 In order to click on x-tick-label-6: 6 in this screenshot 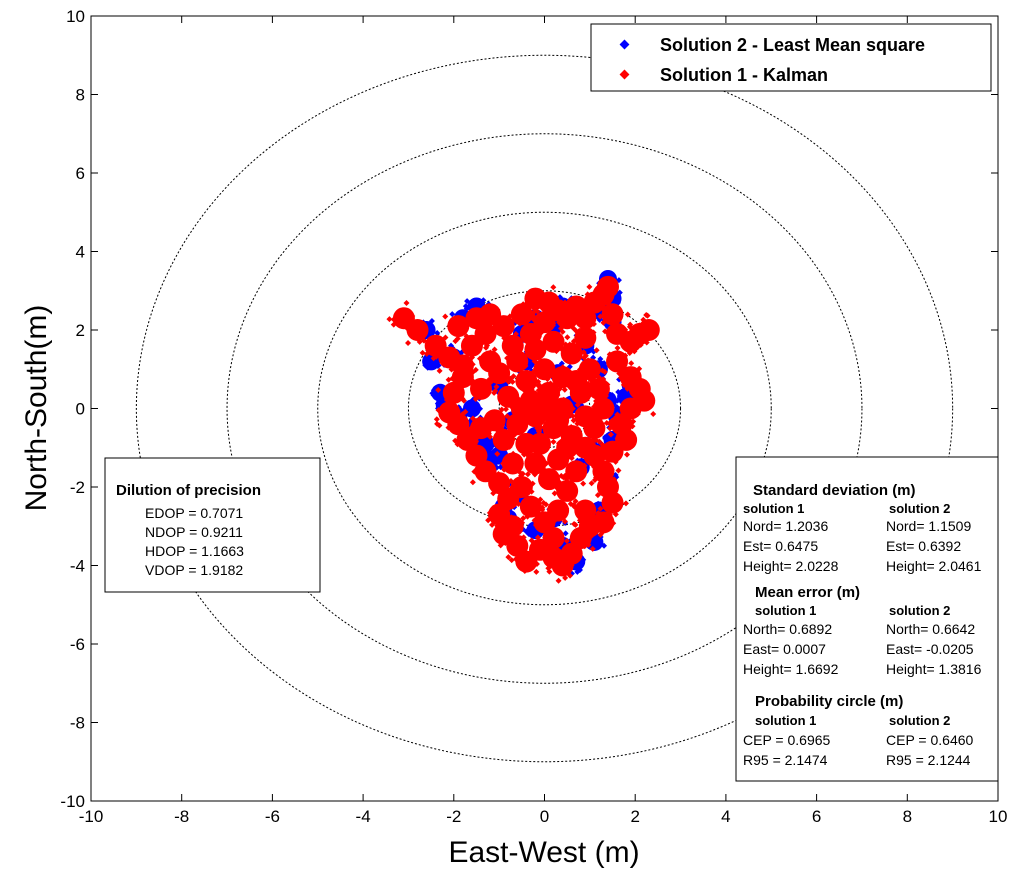, I will do `click(816, 816)`.